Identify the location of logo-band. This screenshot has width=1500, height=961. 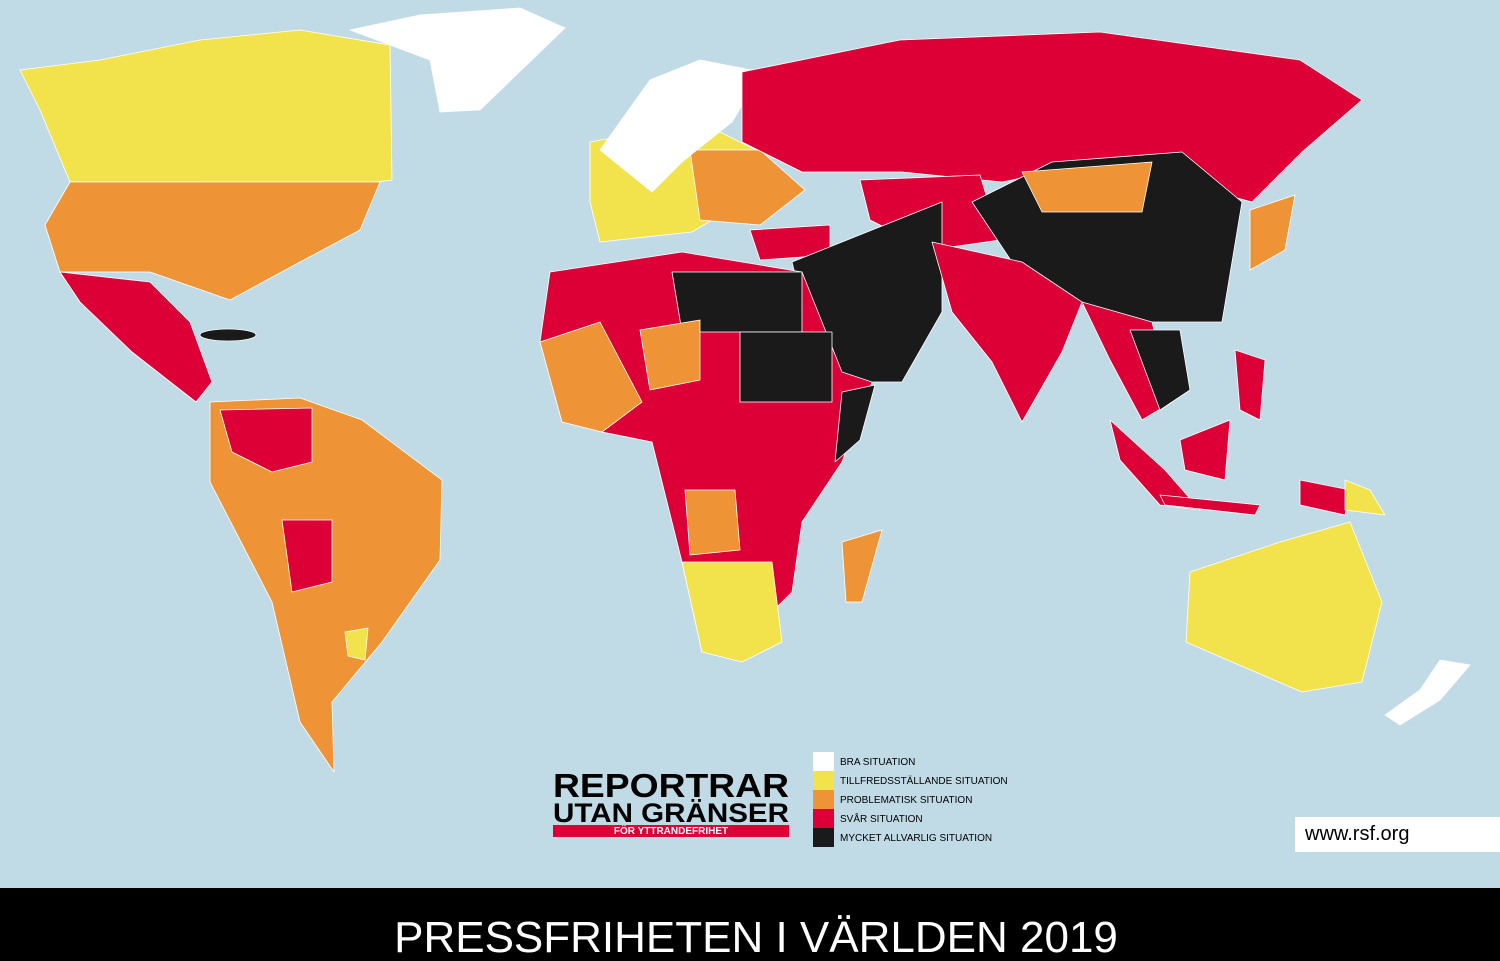
(671, 831).